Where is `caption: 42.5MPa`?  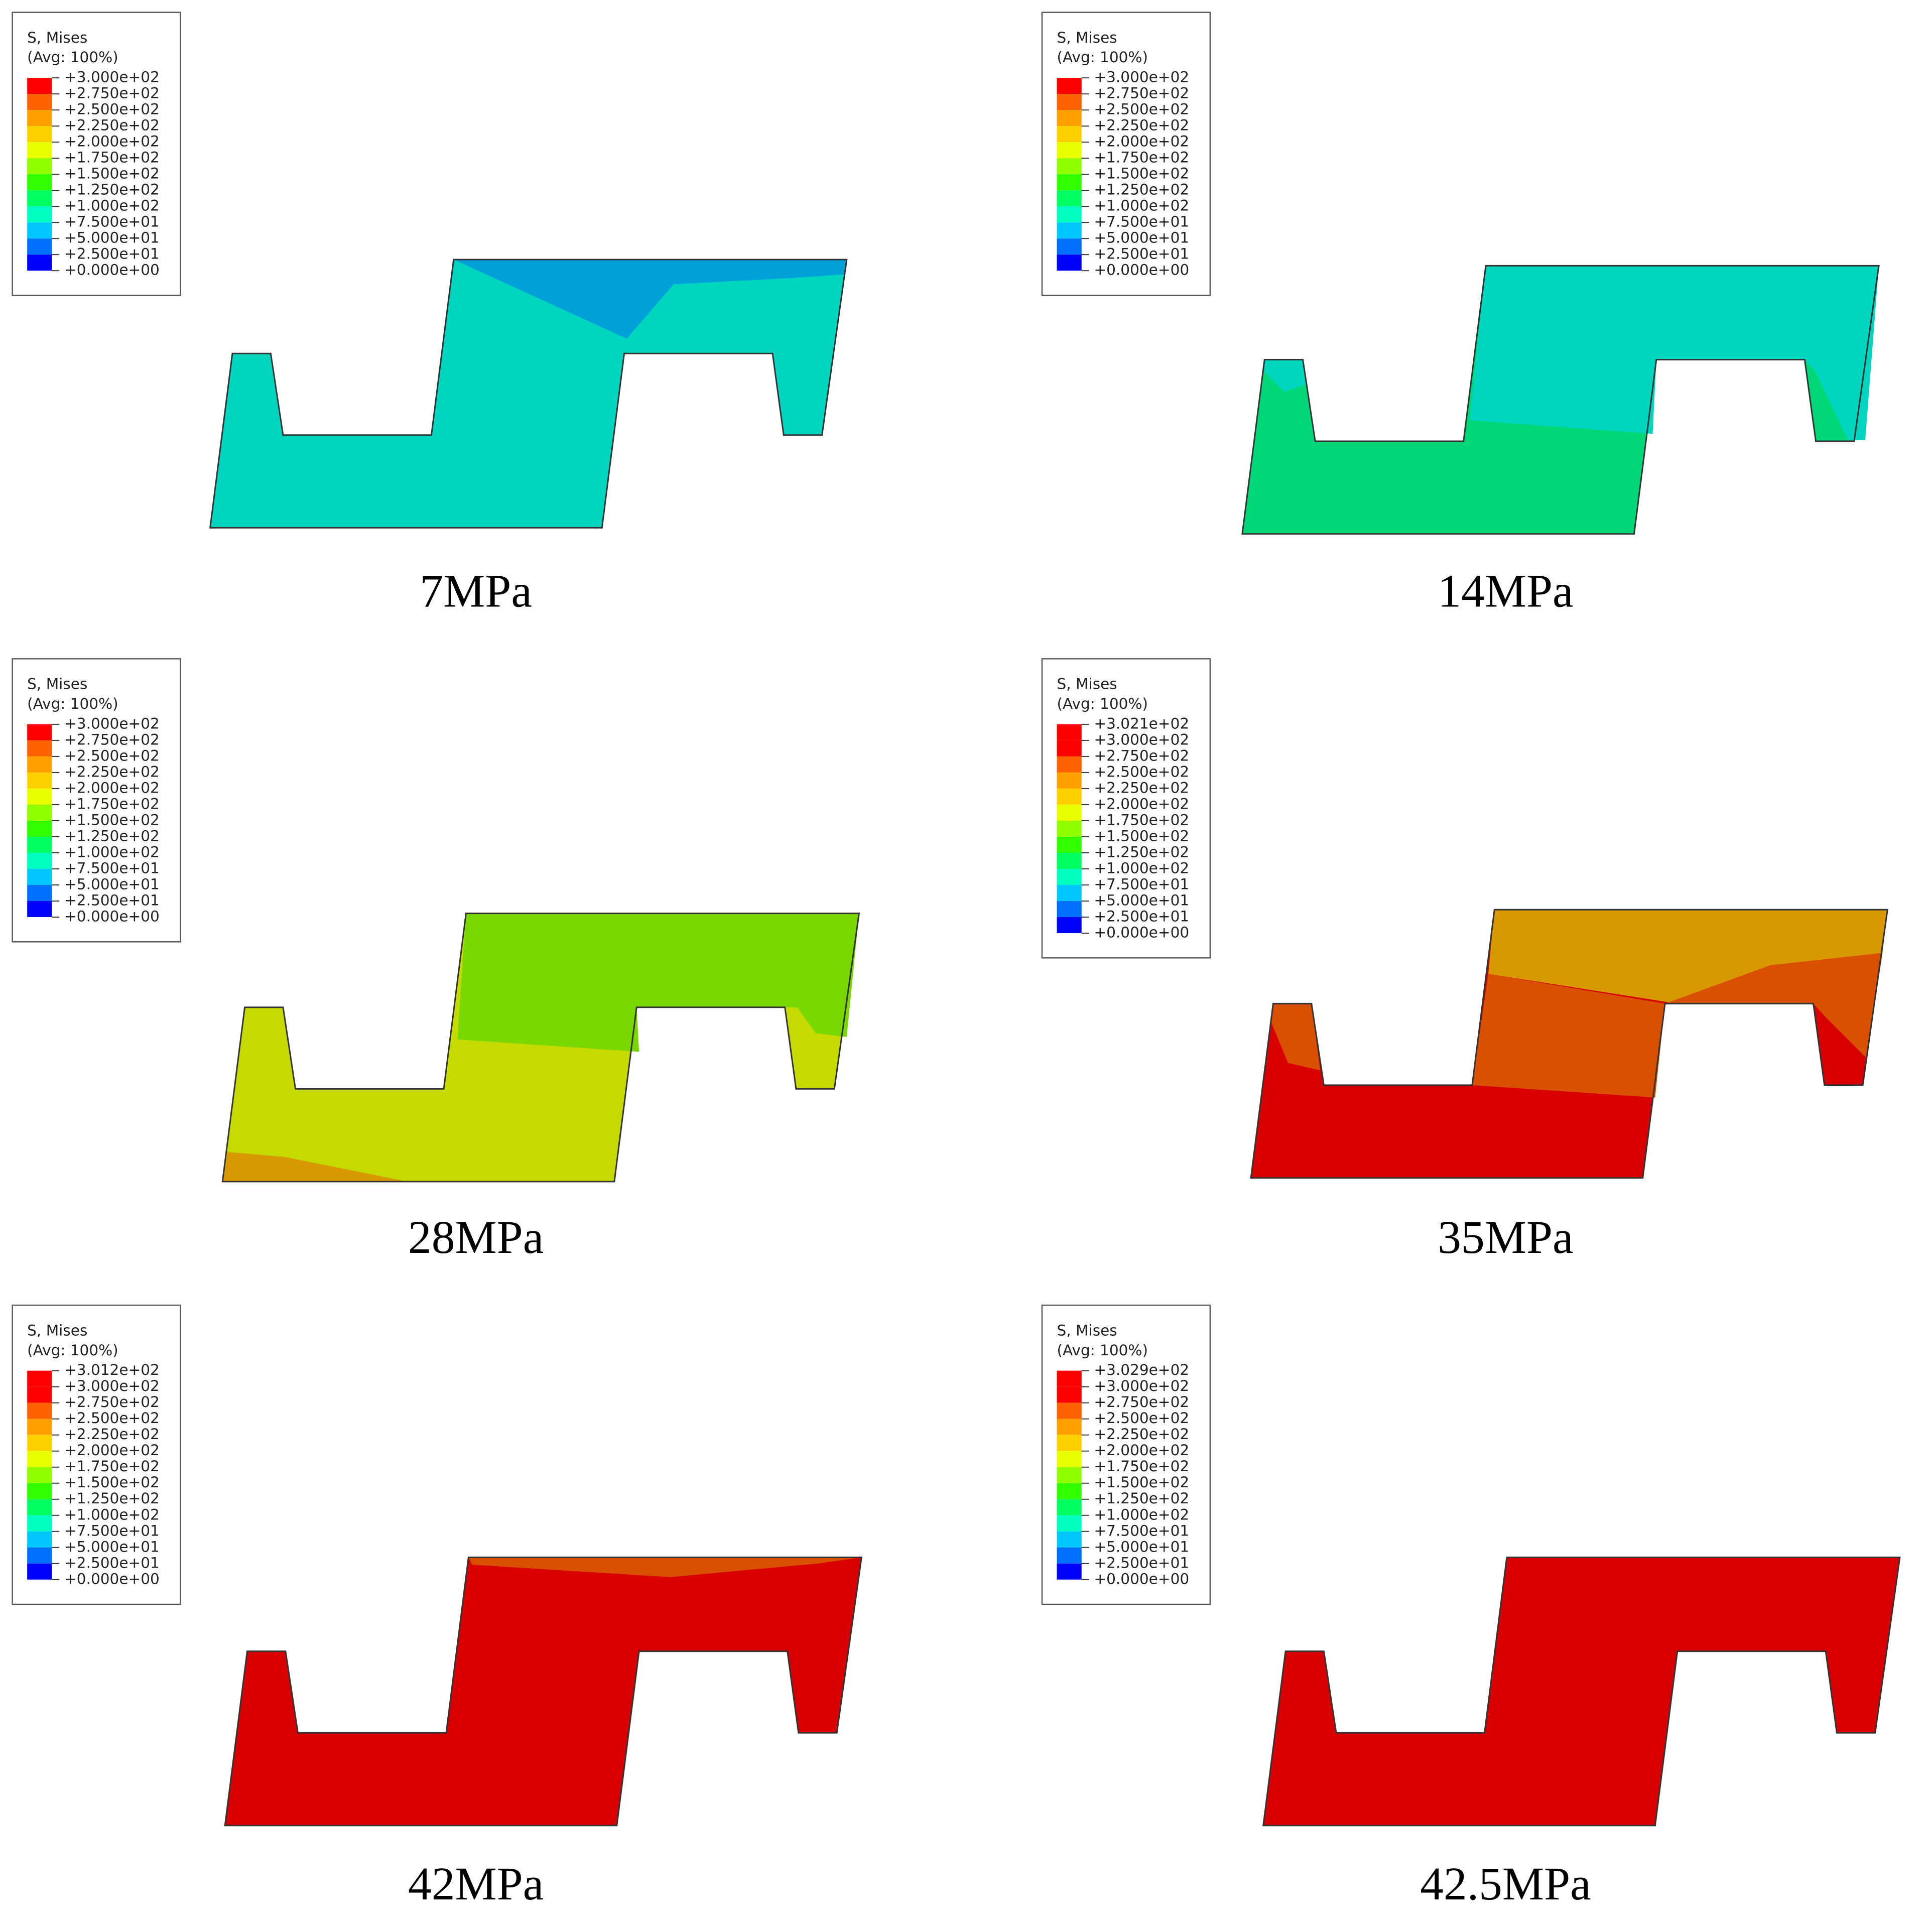 caption: 42.5MPa is located at coordinates (1505, 1884).